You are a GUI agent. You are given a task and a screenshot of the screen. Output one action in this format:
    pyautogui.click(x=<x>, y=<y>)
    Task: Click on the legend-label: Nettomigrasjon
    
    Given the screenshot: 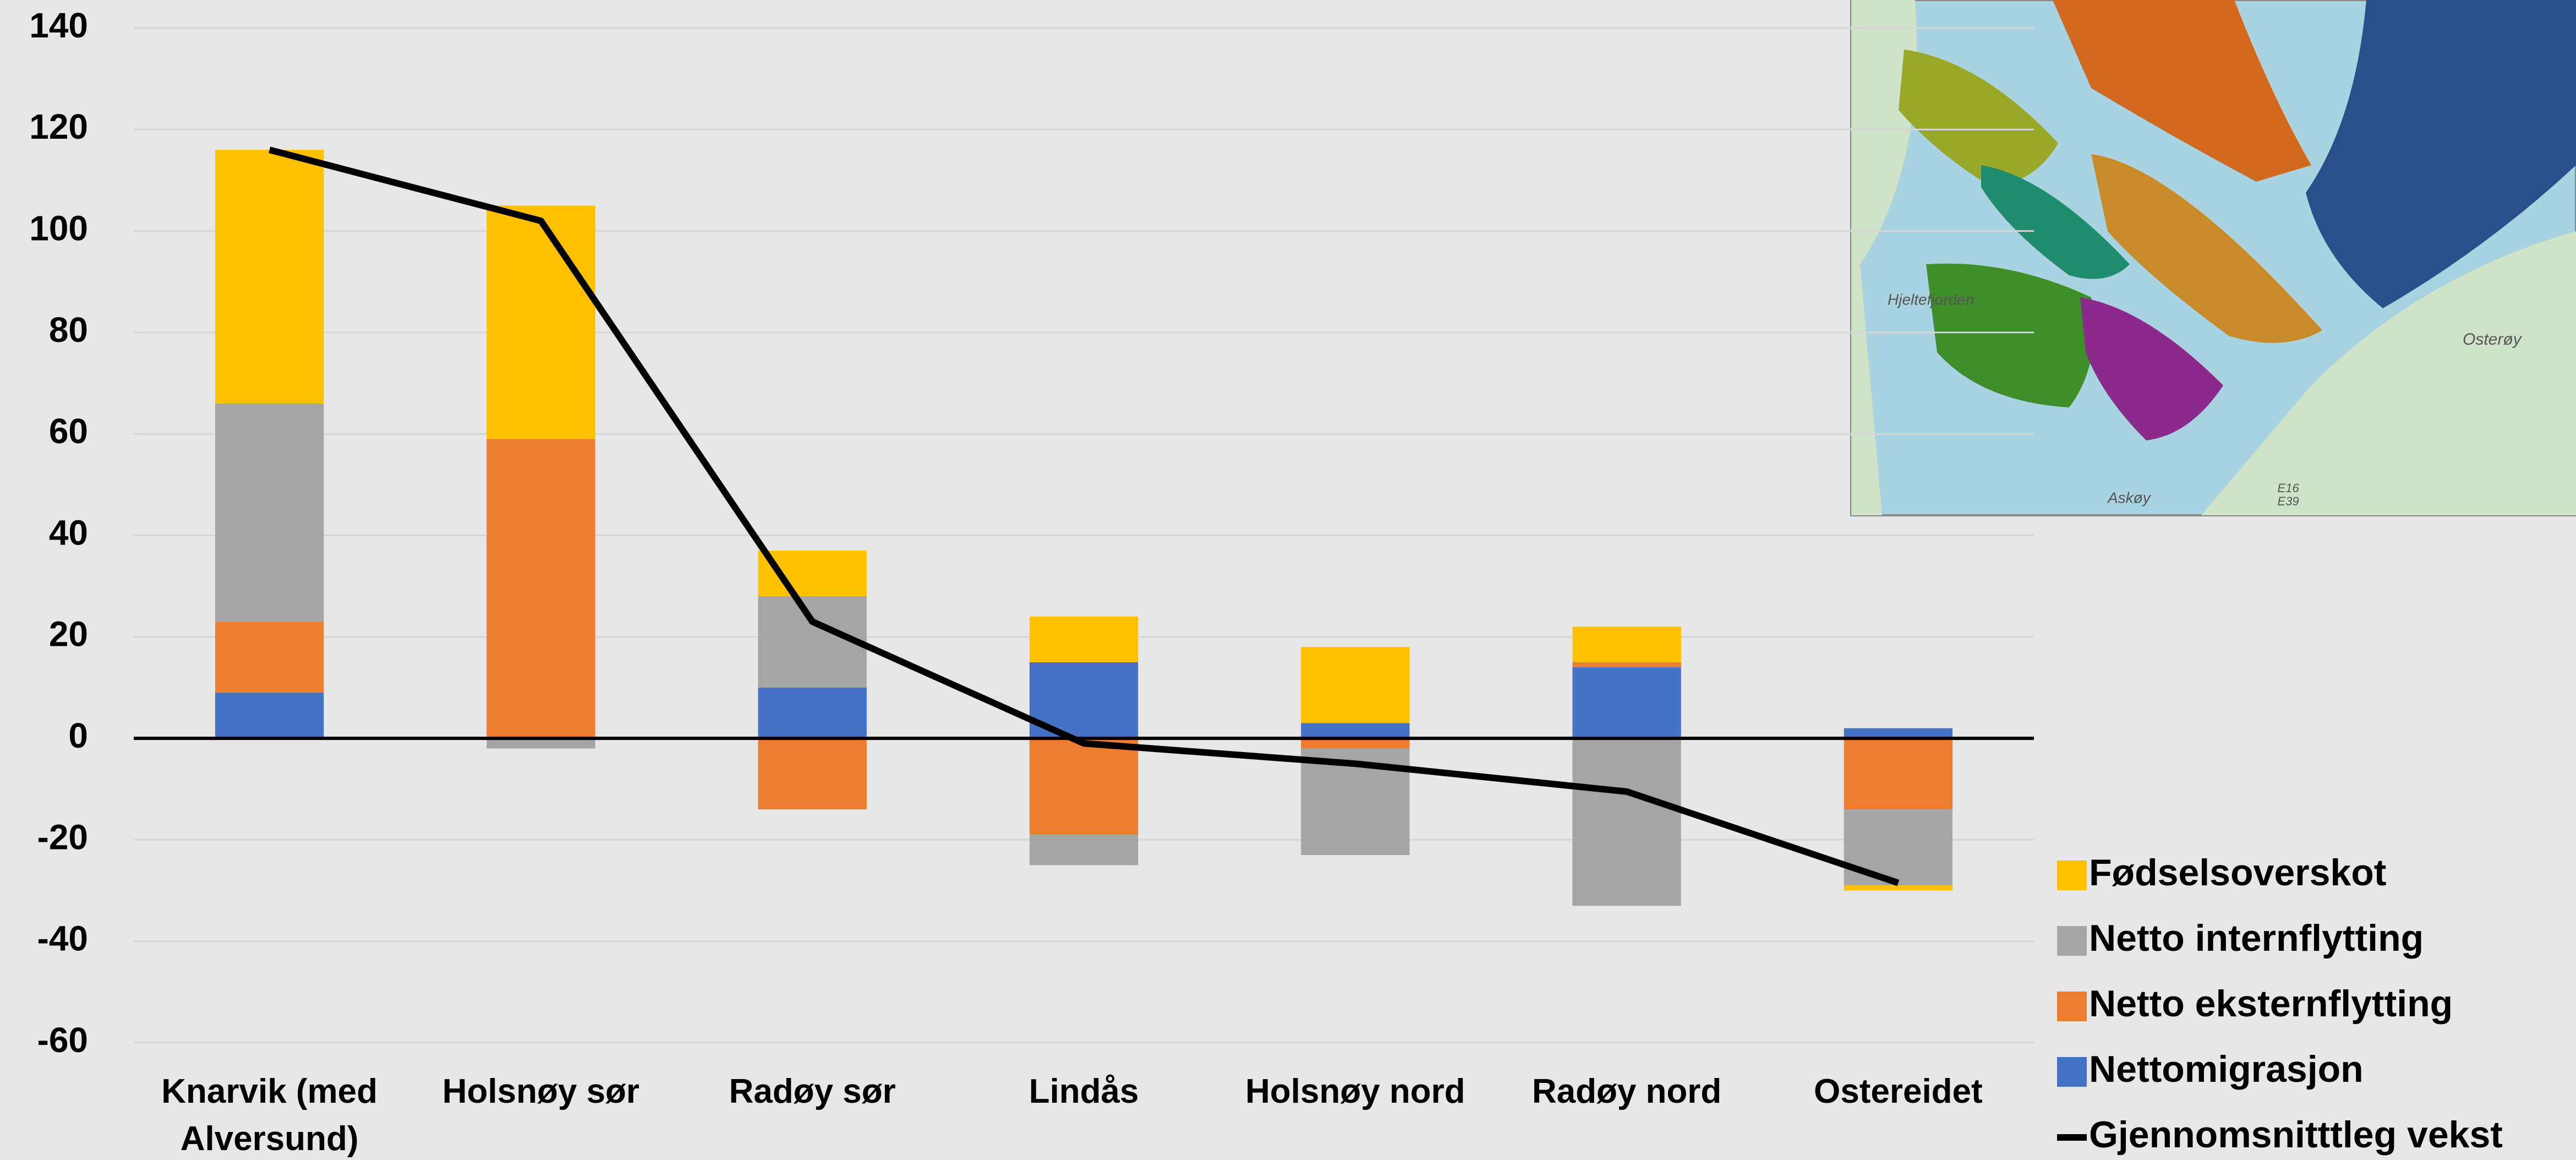 What is the action you would take?
    pyautogui.click(x=2226, y=1069)
    